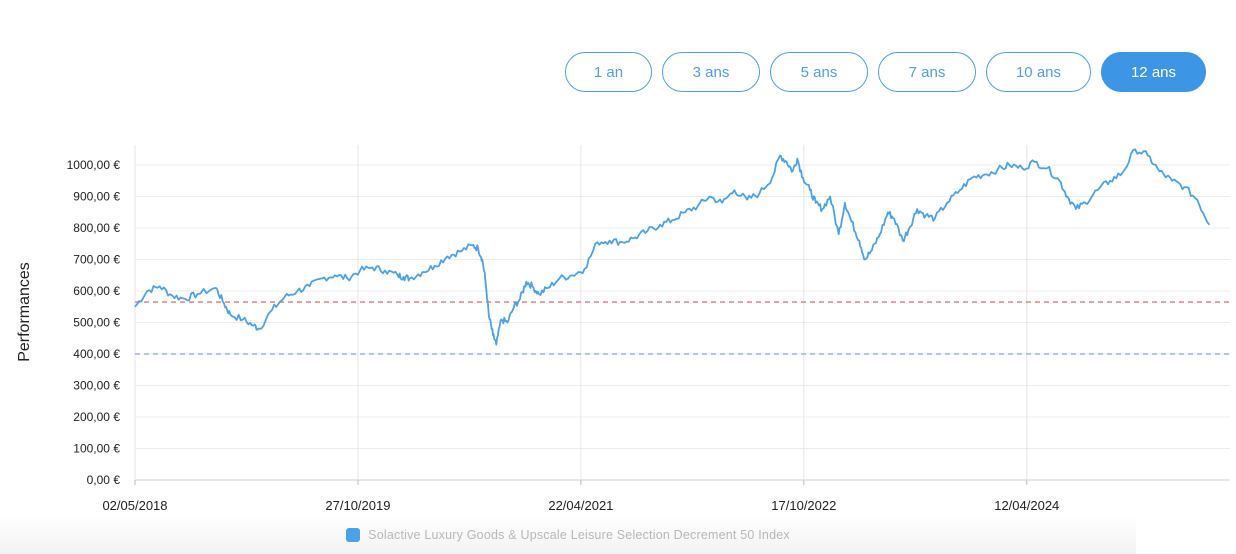  I want to click on x-tick-label: 02/05/2018, so click(134, 505).